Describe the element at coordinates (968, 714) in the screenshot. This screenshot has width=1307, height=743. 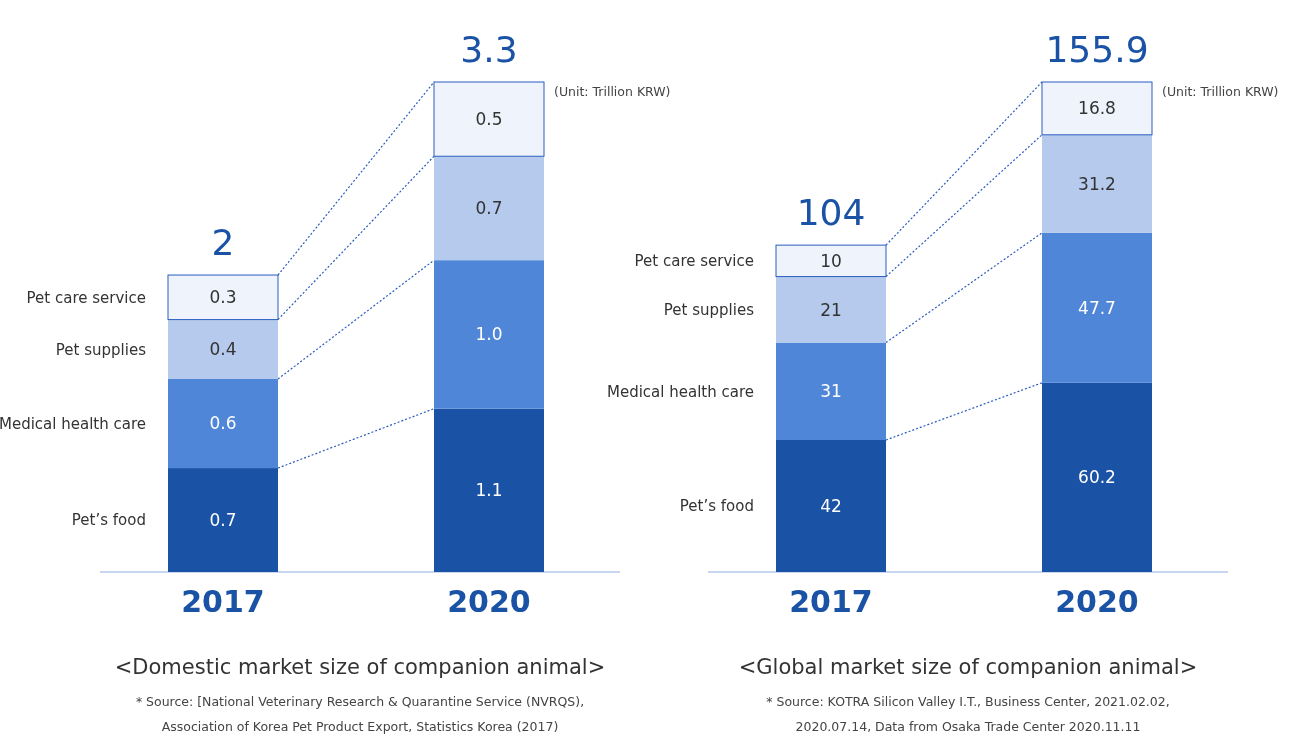
I see `text: * Source: KOTRA Silicon Valley I.T., Business Center, 2021.02.02, 2020.07.14, Data from Osaka Trade Center 2020.11.11` at that location.